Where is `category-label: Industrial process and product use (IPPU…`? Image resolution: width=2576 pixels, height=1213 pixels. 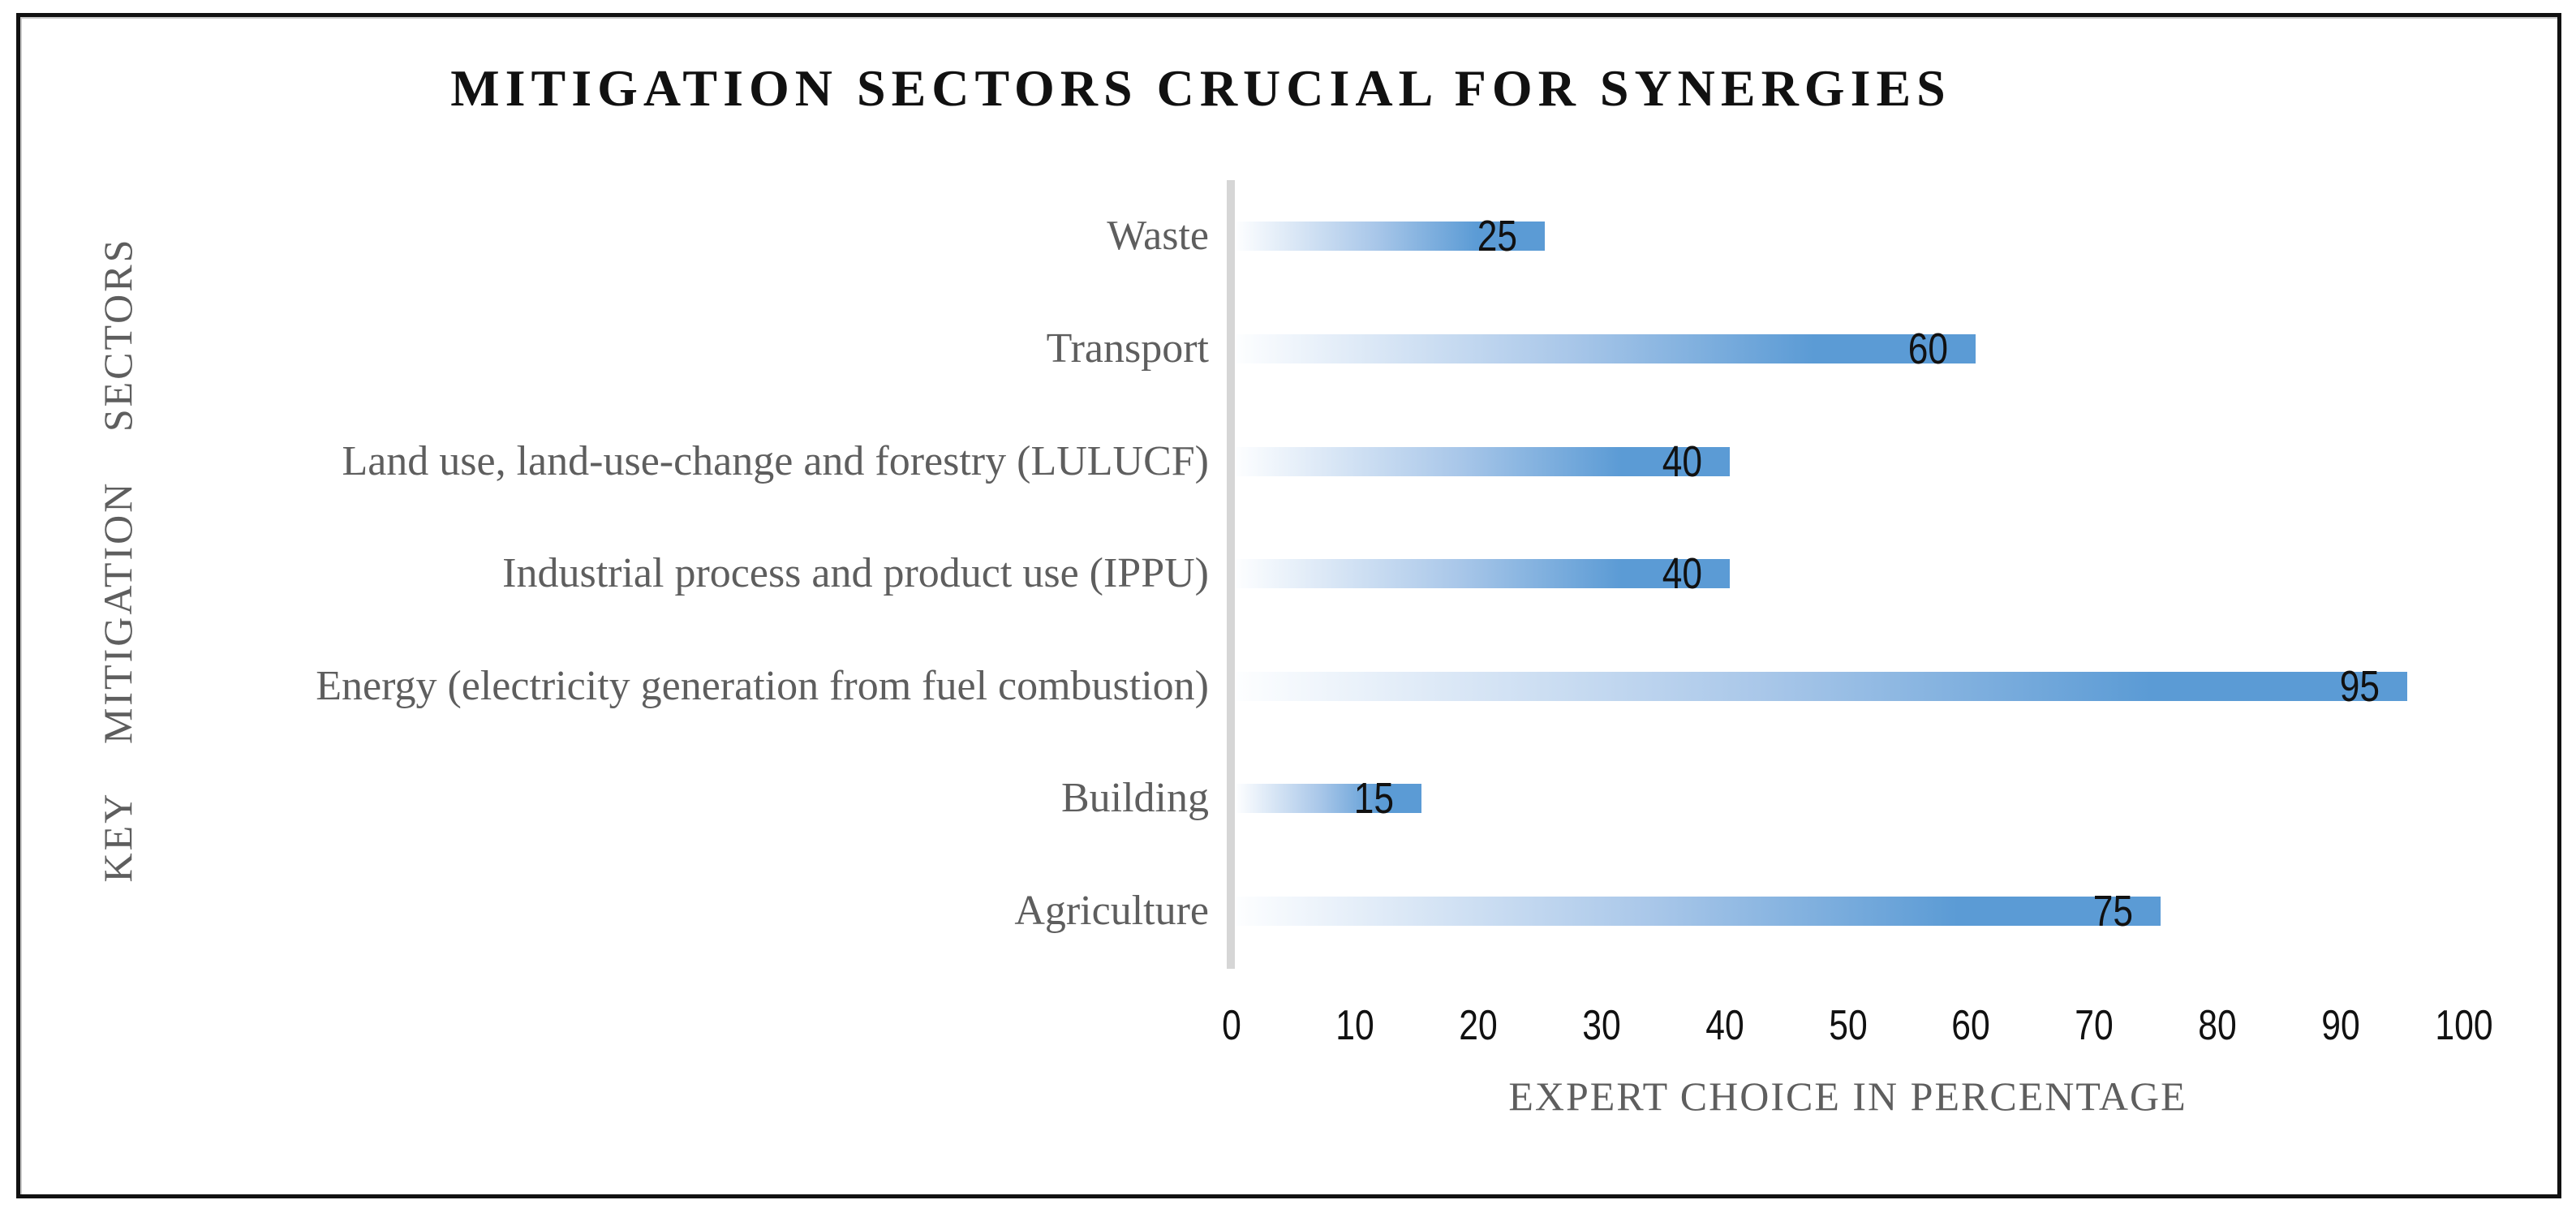
category-label: Industrial process and product use (IPPU… is located at coordinates (855, 573).